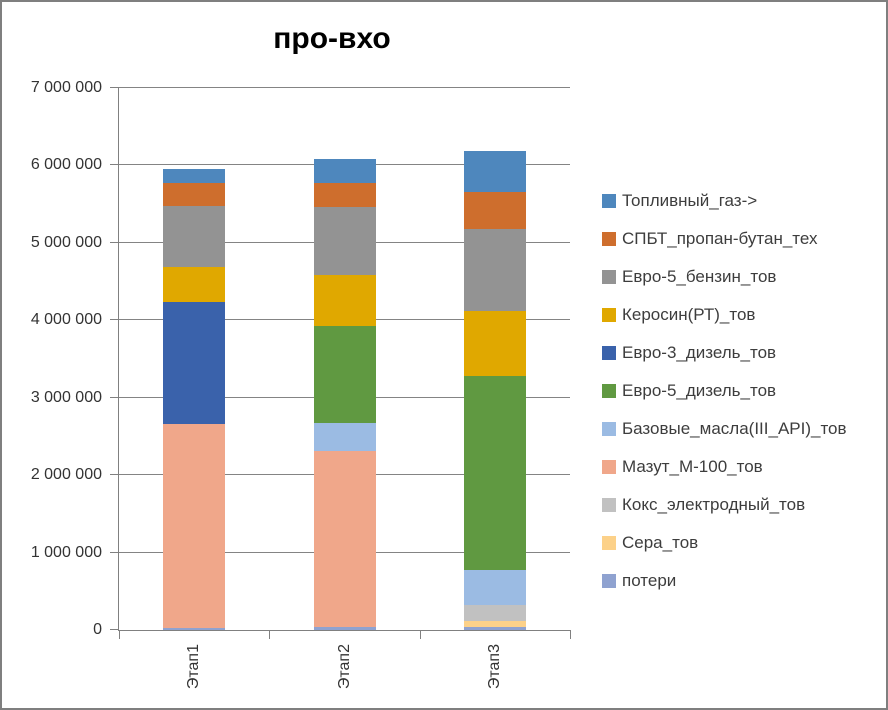  I want to click on legend-label: Евро-5_дизель_тов, so click(699, 390).